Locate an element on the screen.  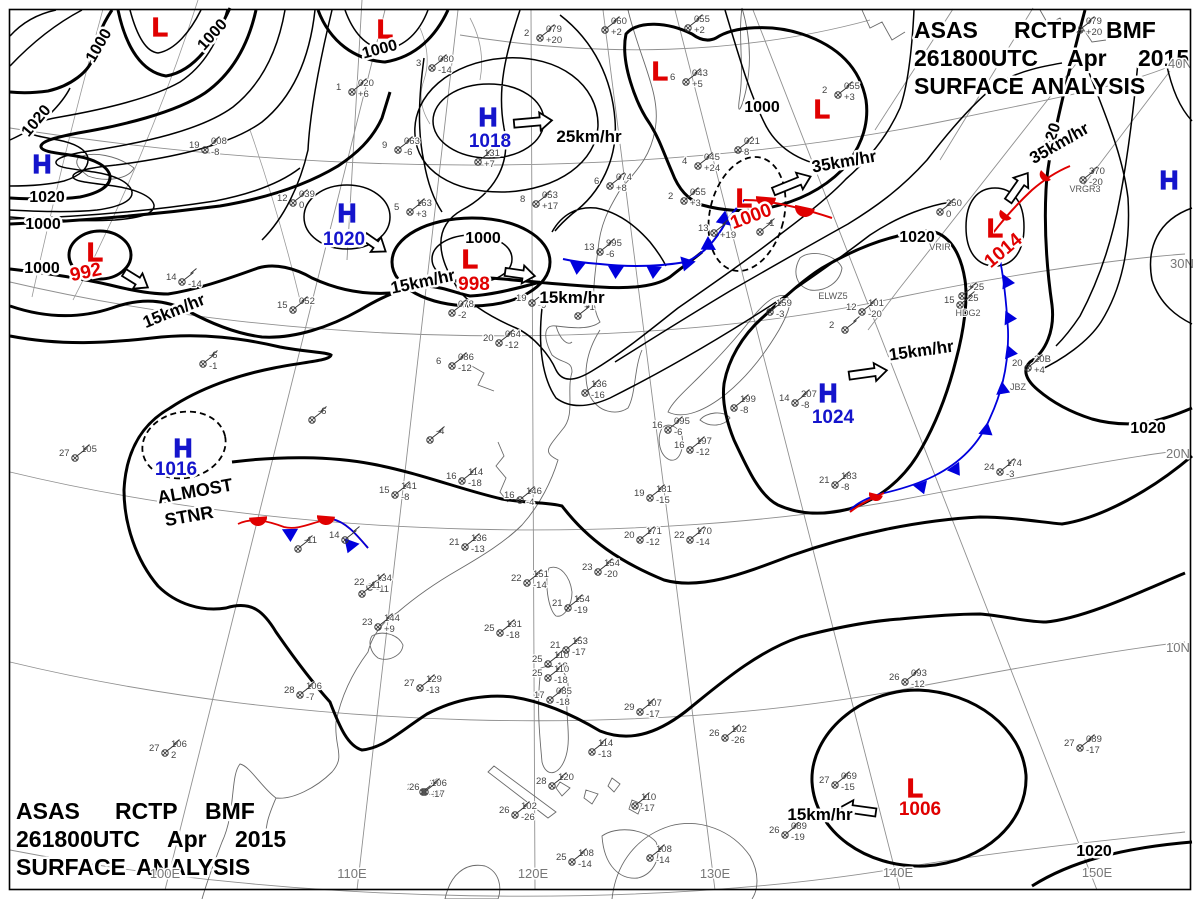
svg-text: 131 is located at coordinates (492, 153).